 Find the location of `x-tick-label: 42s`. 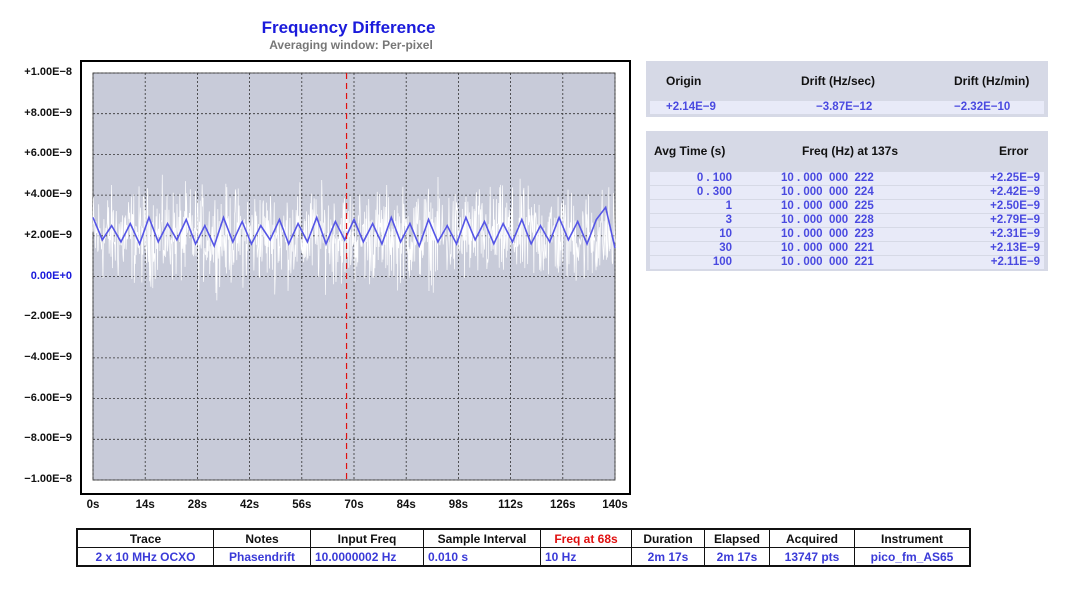

x-tick-label: 42s is located at coordinates (250, 505).